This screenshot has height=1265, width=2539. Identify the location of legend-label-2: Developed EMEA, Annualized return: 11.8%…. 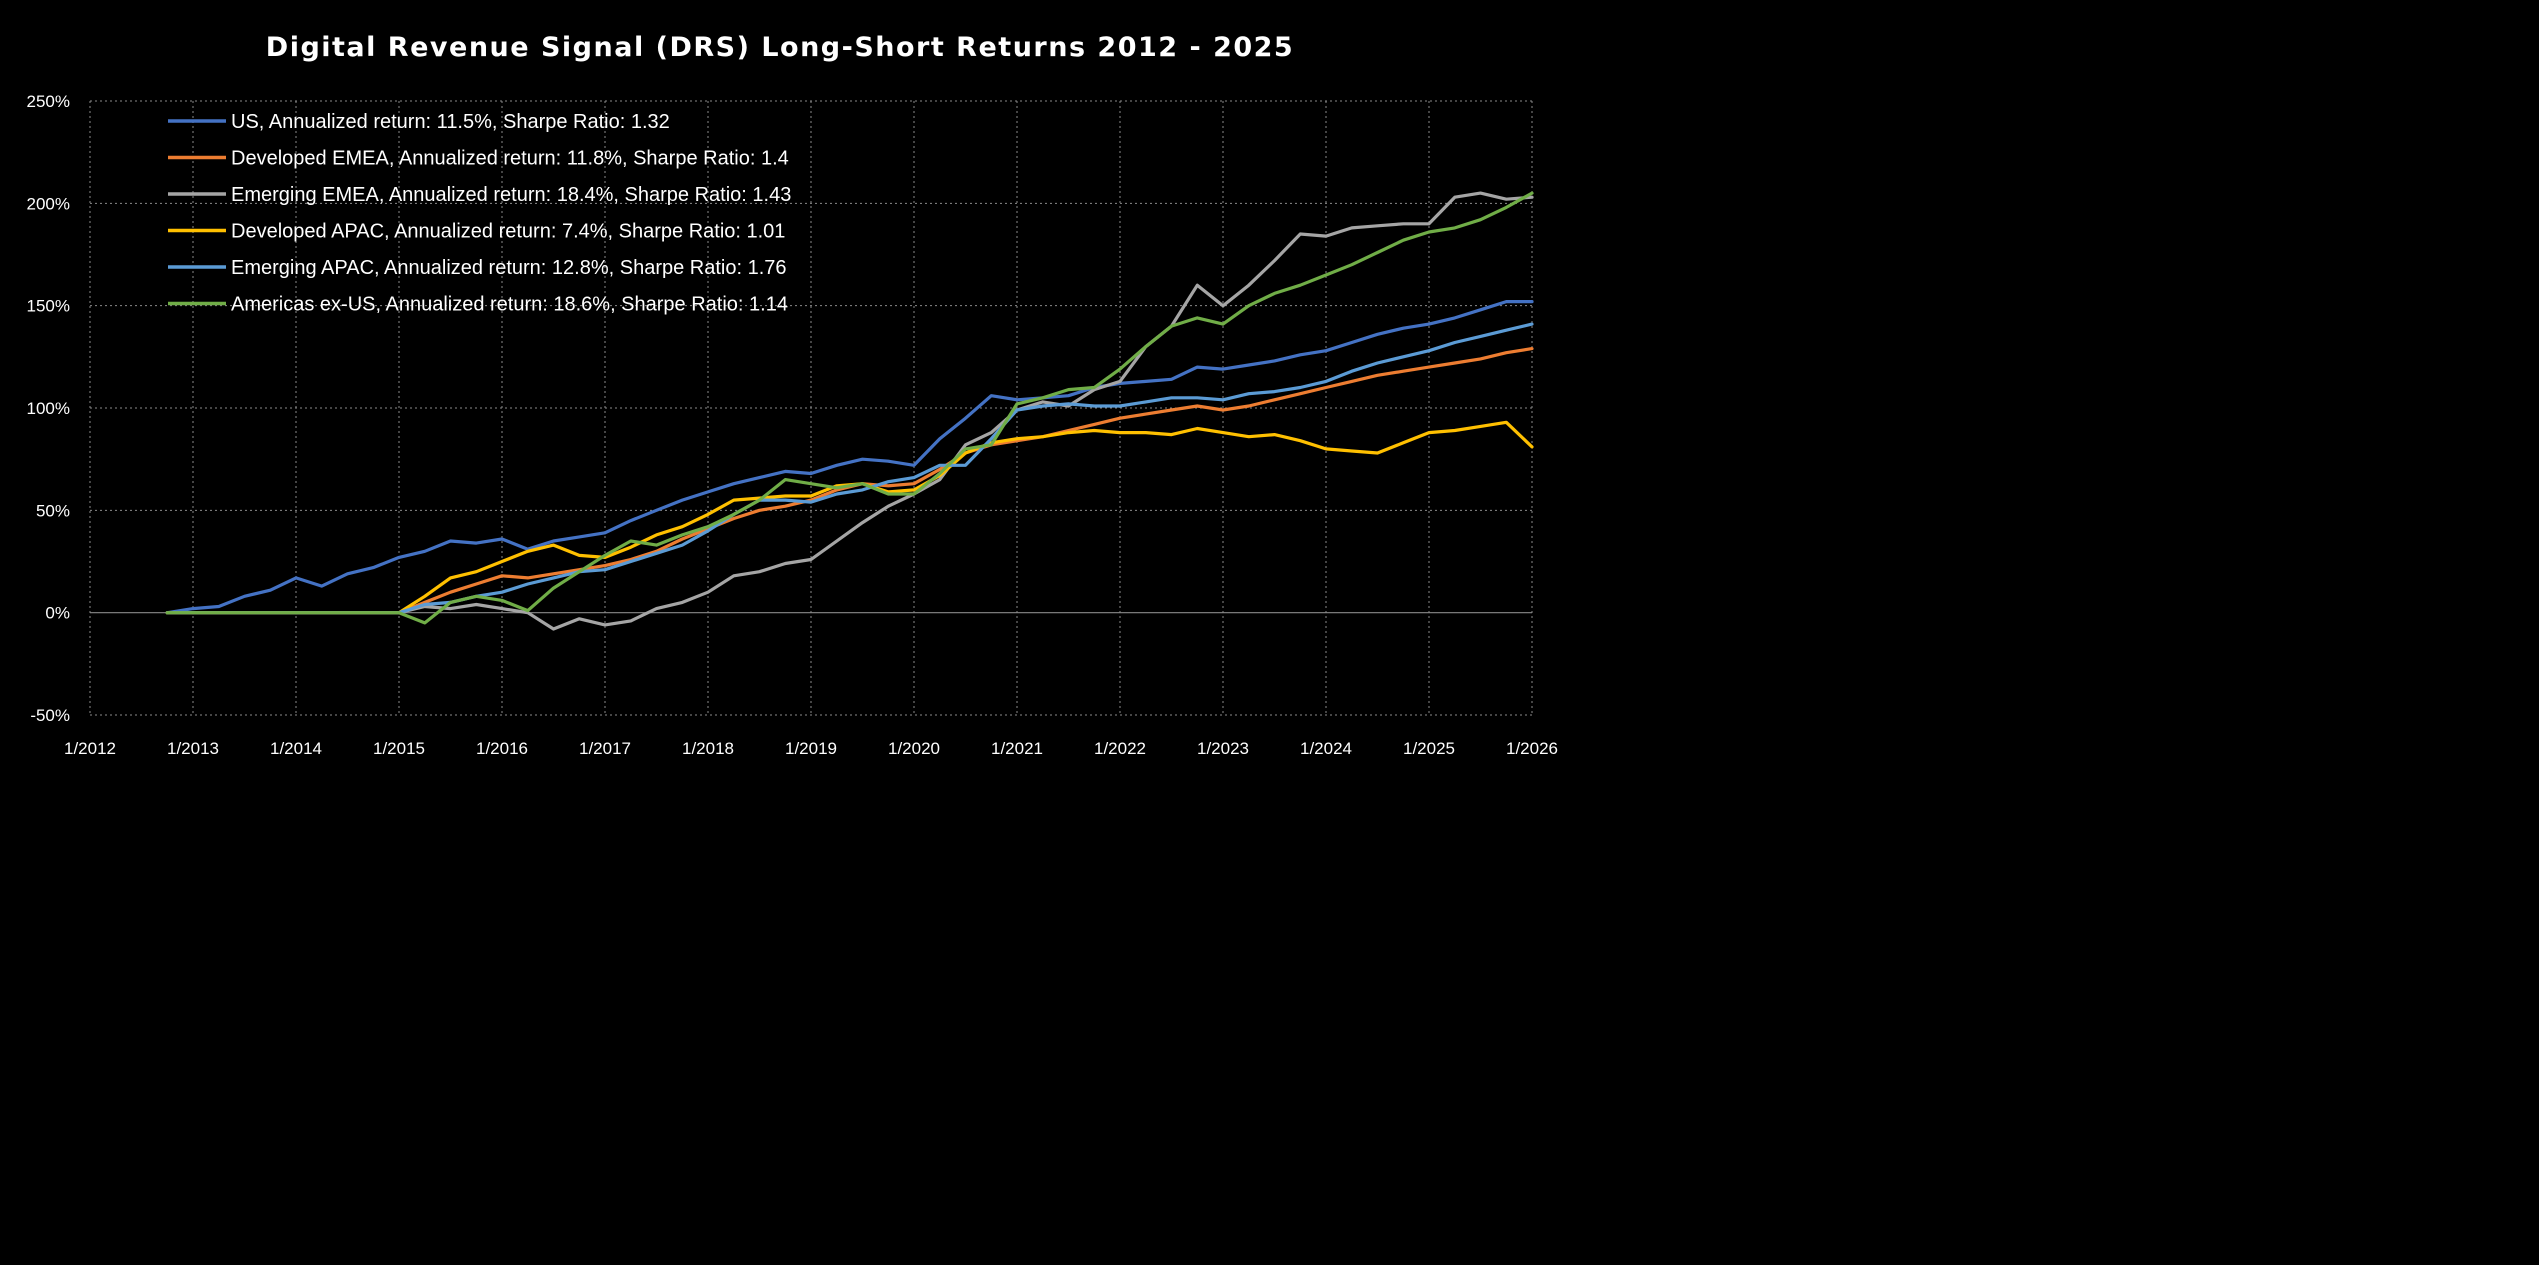
(510, 159).